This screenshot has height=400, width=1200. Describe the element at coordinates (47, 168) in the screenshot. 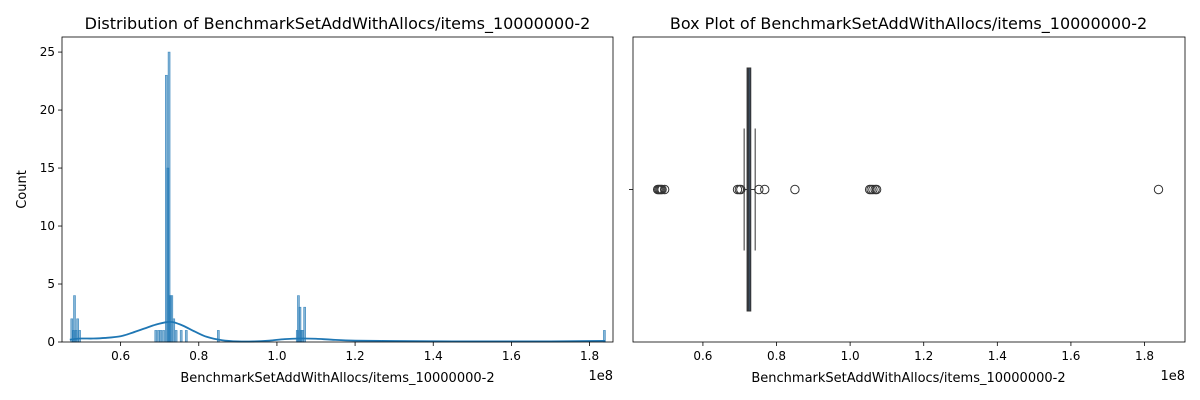

I see `histogram-y-tick-label: 15` at that location.